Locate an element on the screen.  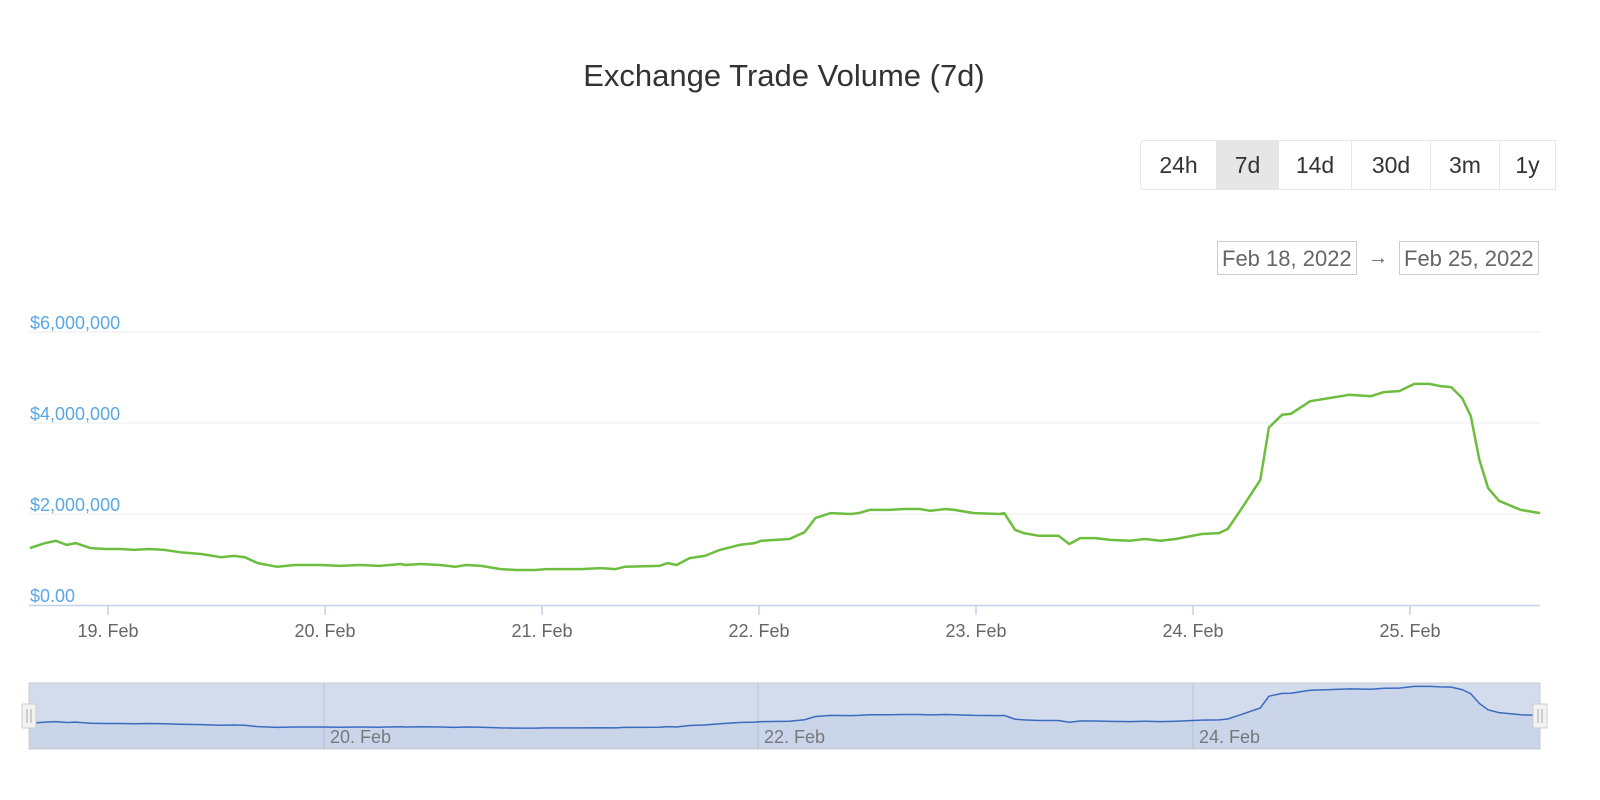
navigator-handle-right is located at coordinates (1540, 716).